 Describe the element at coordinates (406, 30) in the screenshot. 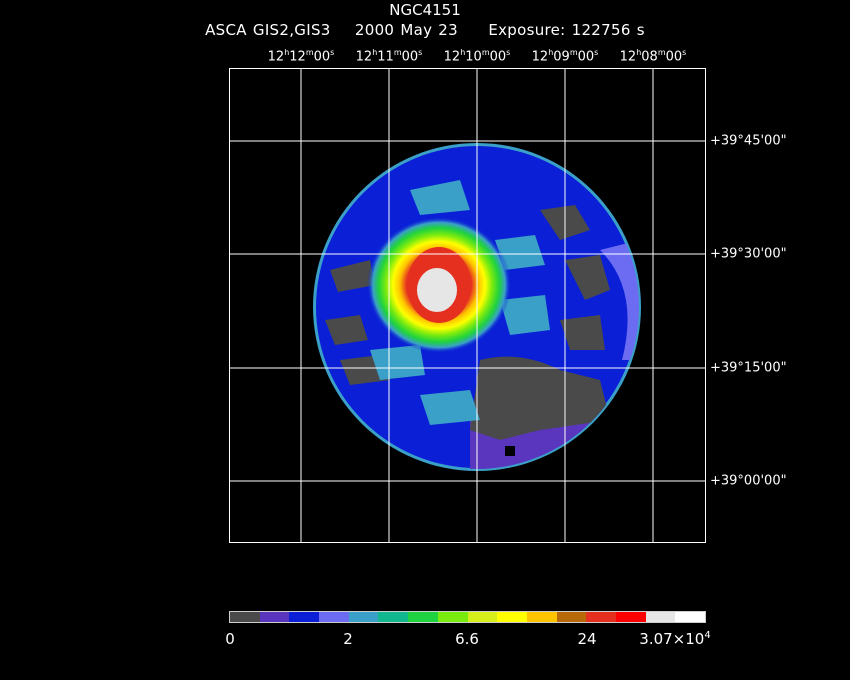

I see `observation-date: 2000 May 23` at that location.